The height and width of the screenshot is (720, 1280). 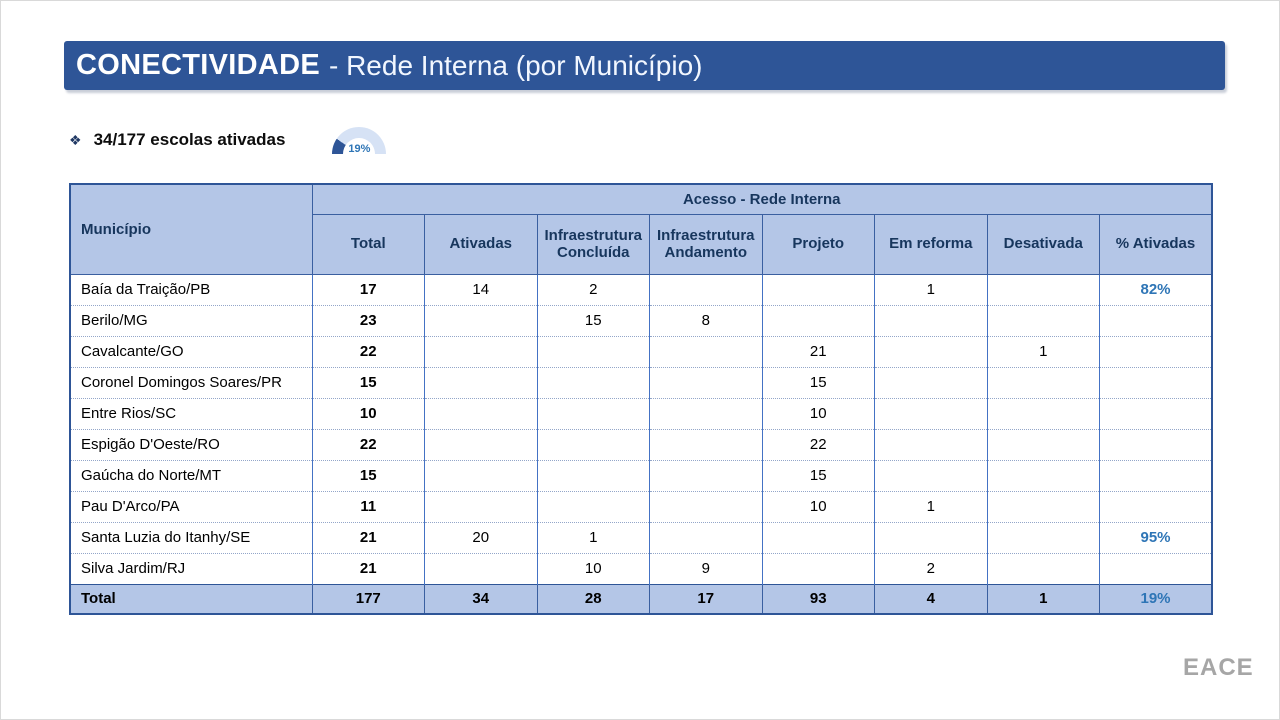 I want to click on column-header: Projeto, so click(x=818, y=244).